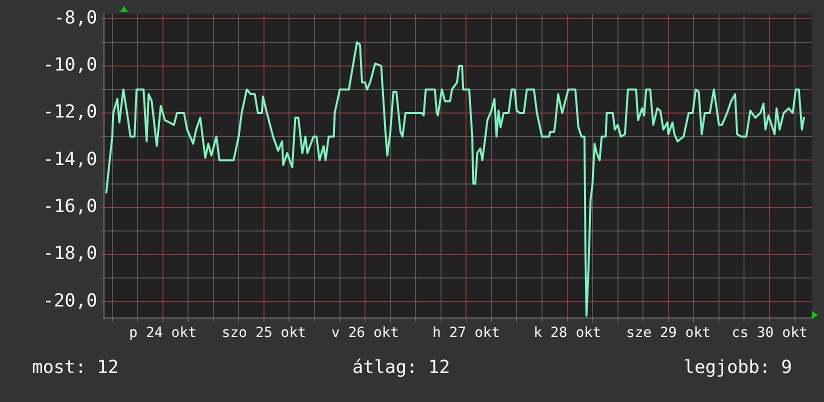 Image resolution: width=824 pixels, height=402 pixels. Describe the element at coordinates (70, 207) in the screenshot. I see `y-tick-label: -16,0` at that location.